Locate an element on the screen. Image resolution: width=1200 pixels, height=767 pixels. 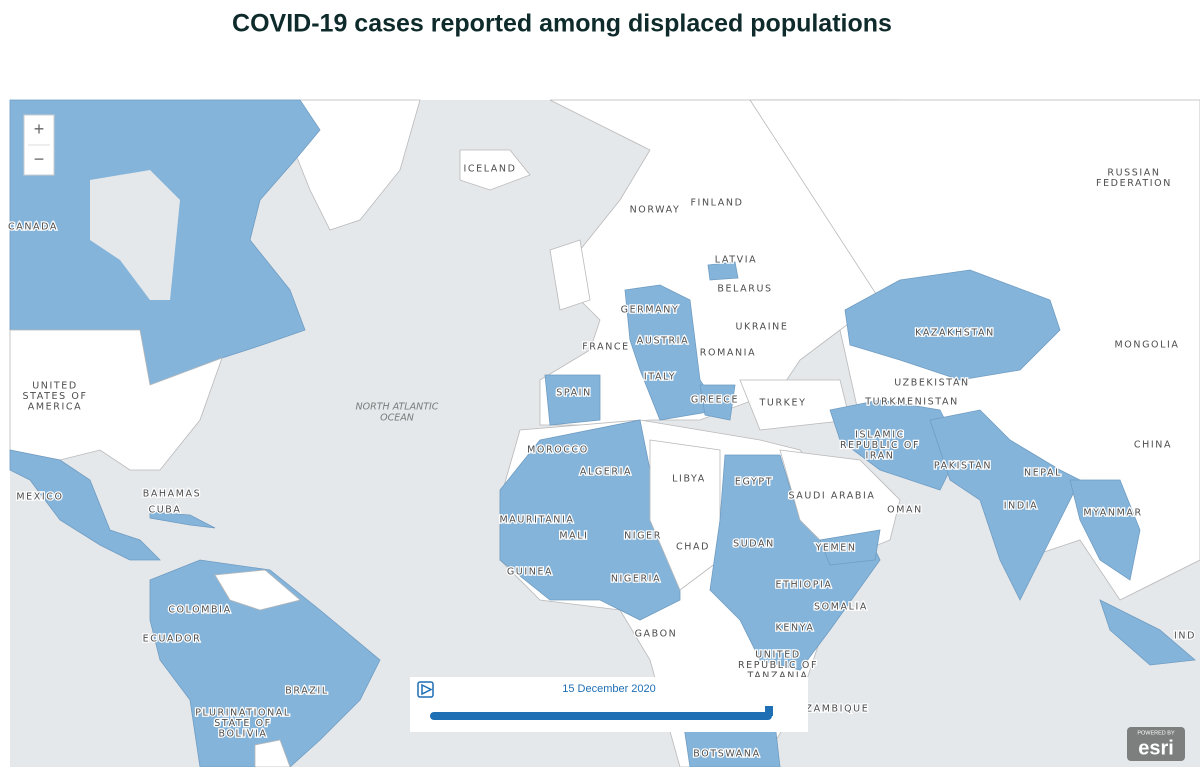
country-label: NORWAY is located at coordinates (655, 210).